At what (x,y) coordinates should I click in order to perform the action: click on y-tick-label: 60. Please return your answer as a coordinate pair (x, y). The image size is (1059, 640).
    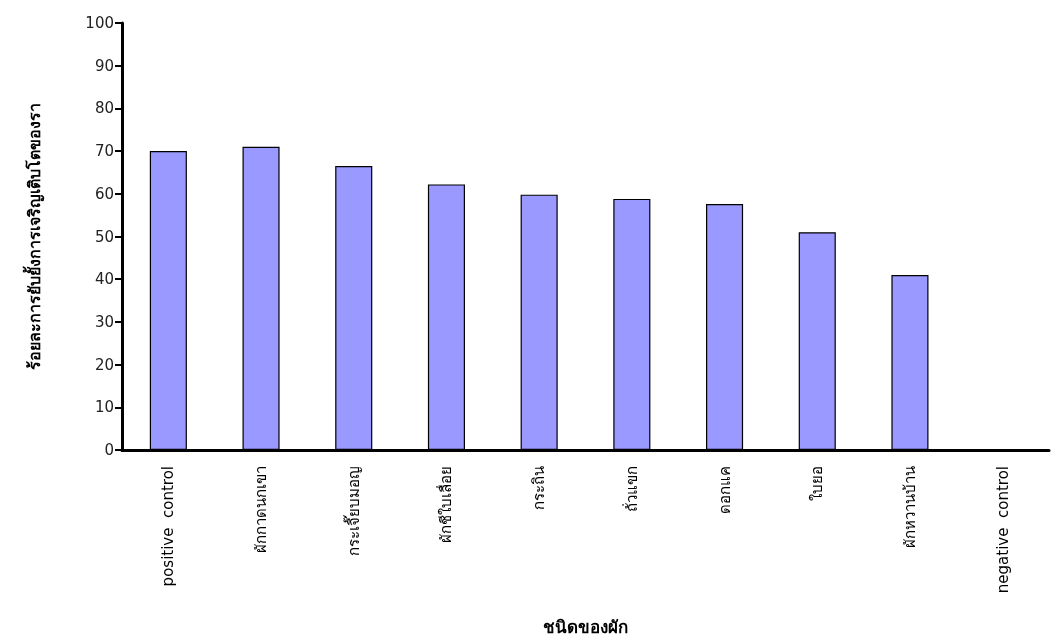
    Looking at the image, I should click on (104, 193).